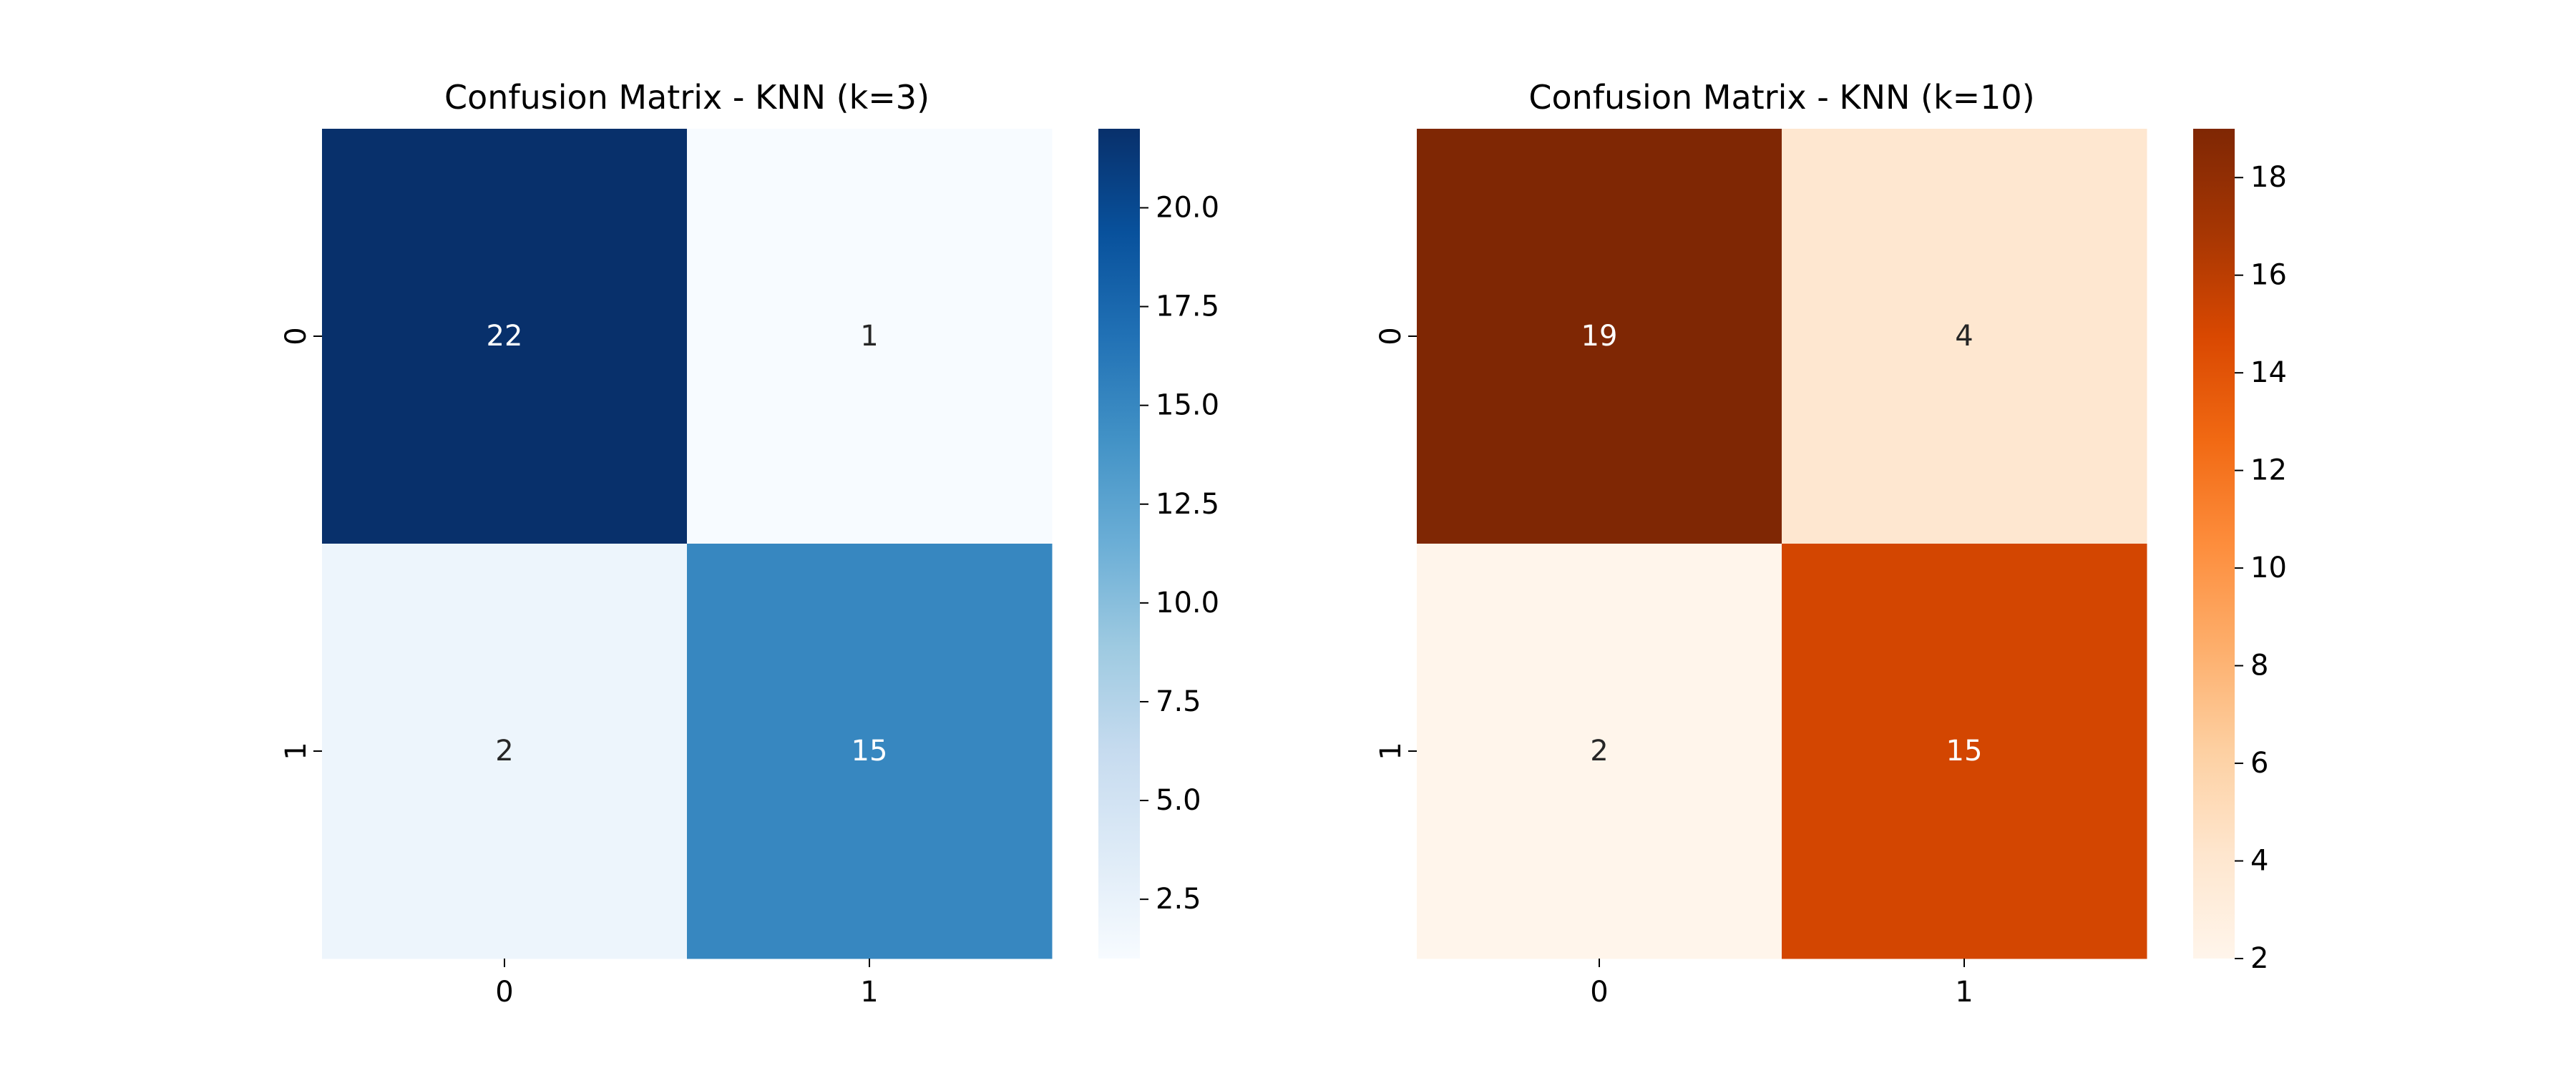 Image resolution: width=2576 pixels, height=1073 pixels. I want to click on colorbar-tick-label: 10.0, so click(1187, 603).